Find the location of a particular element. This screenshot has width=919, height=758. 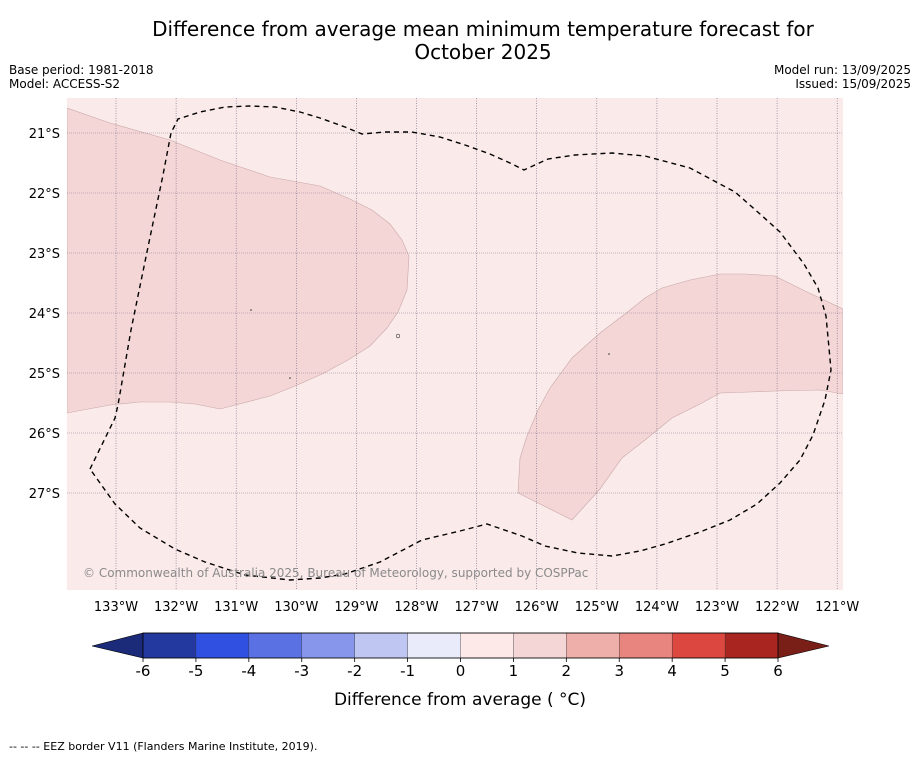

colorbar-tick-label: 1 is located at coordinates (514, 671).